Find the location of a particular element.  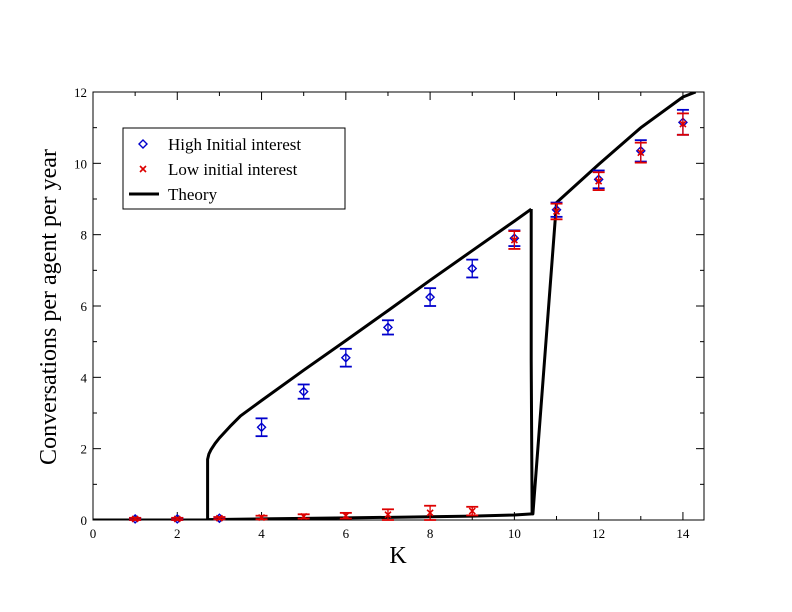

y-tick-label: 2 is located at coordinates (84, 449).